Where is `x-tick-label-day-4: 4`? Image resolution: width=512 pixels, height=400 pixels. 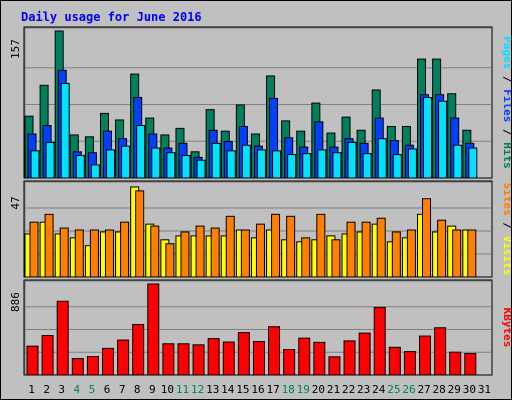
x-tick-label-day-4: 4 is located at coordinates (77, 389).